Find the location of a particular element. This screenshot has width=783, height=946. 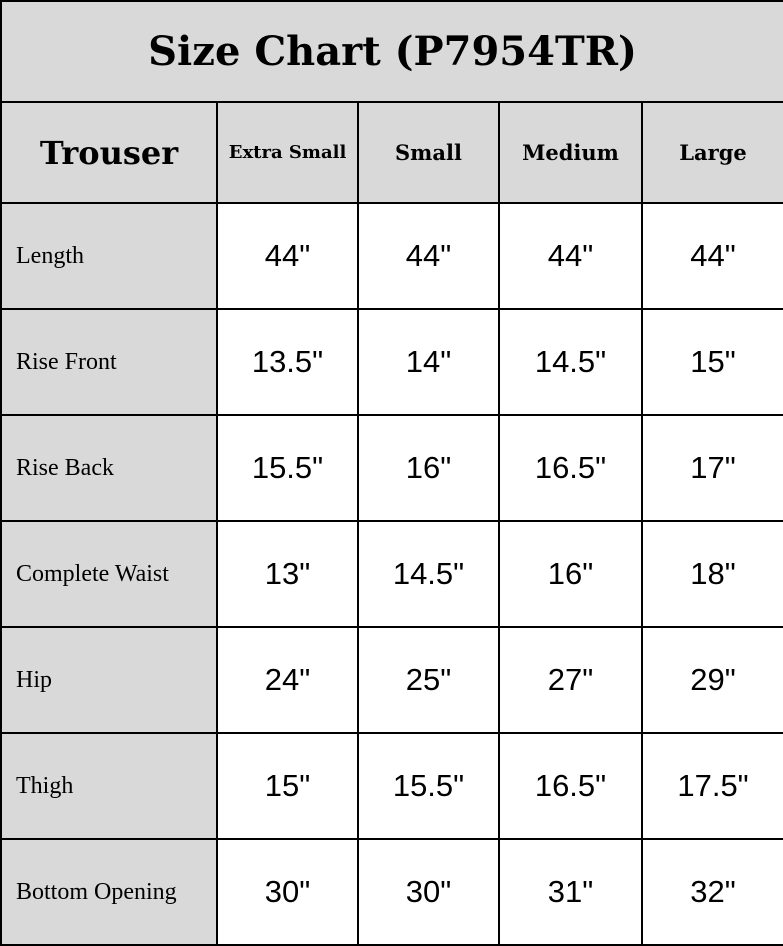

row-label: Complete Waist is located at coordinates (109, 574).